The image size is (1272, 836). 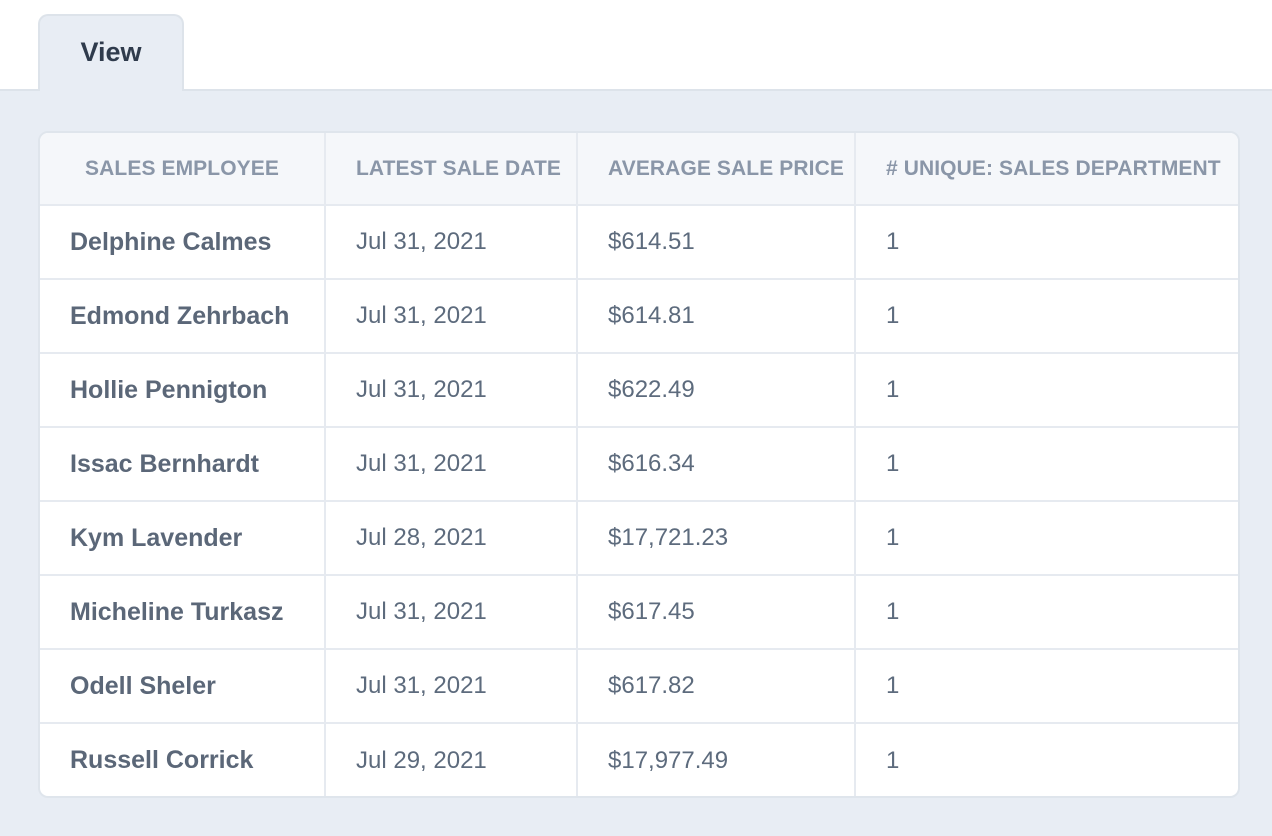 I want to click on average-sale-price-cell: $17,977.49, so click(x=716, y=759).